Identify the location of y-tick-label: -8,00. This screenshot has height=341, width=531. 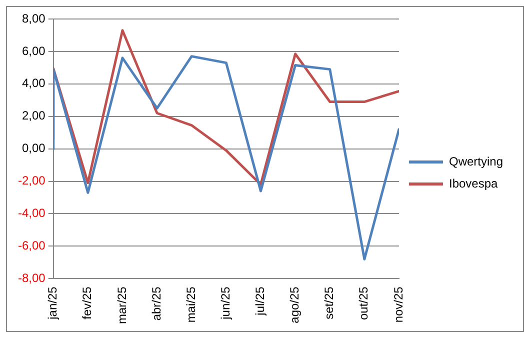
(32, 277).